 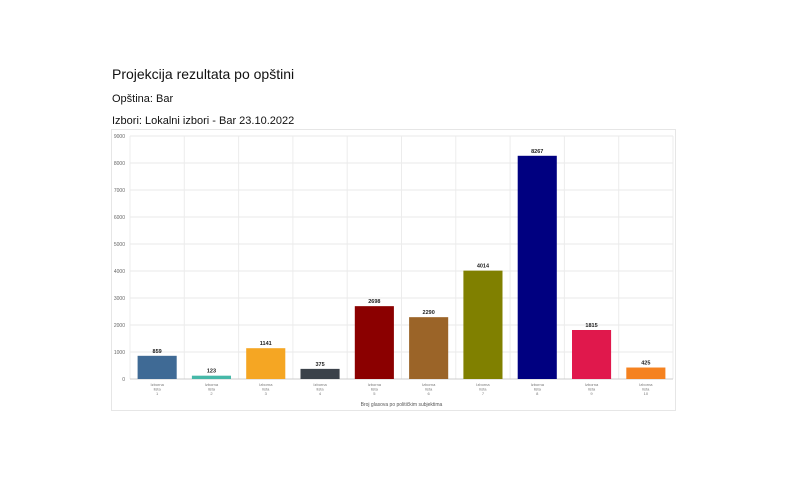 I want to click on x-tick-label: 3, so click(x=266, y=393).